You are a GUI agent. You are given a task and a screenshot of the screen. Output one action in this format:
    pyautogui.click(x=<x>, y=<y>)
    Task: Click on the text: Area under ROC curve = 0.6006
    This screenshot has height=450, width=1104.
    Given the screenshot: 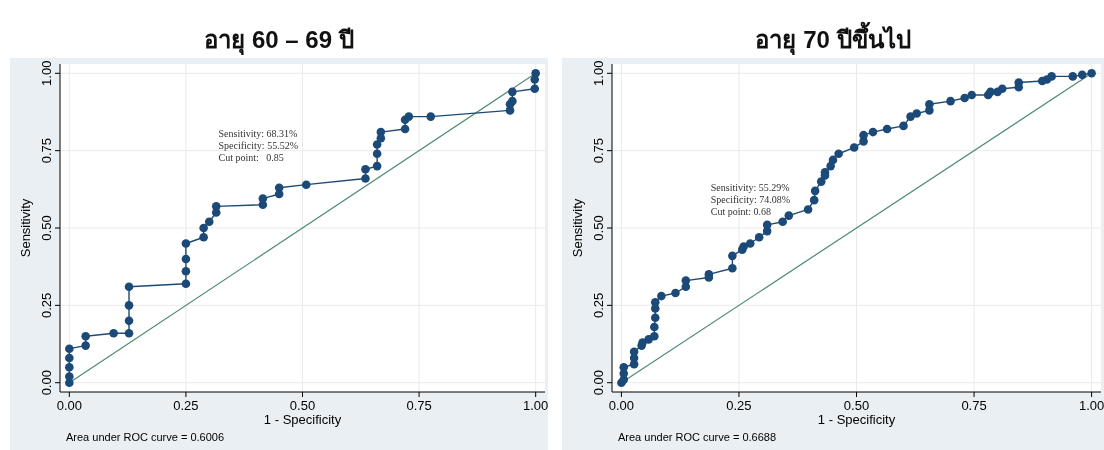 What is the action you would take?
    pyautogui.click(x=145, y=437)
    